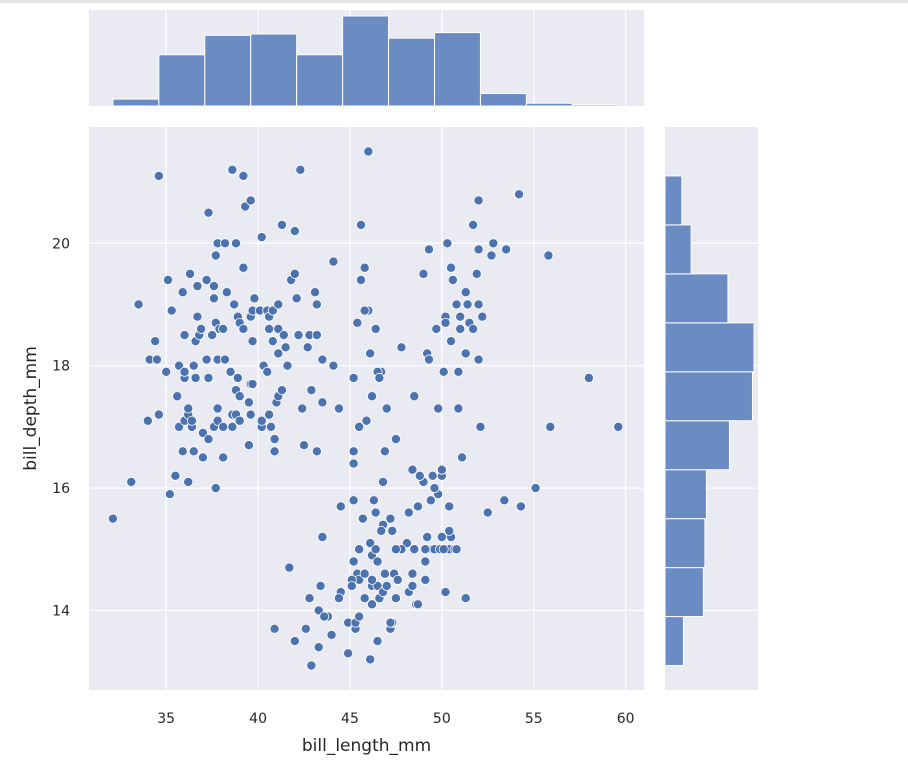 The height and width of the screenshot is (767, 908). I want to click on x-tick-label: 55, so click(534, 719).